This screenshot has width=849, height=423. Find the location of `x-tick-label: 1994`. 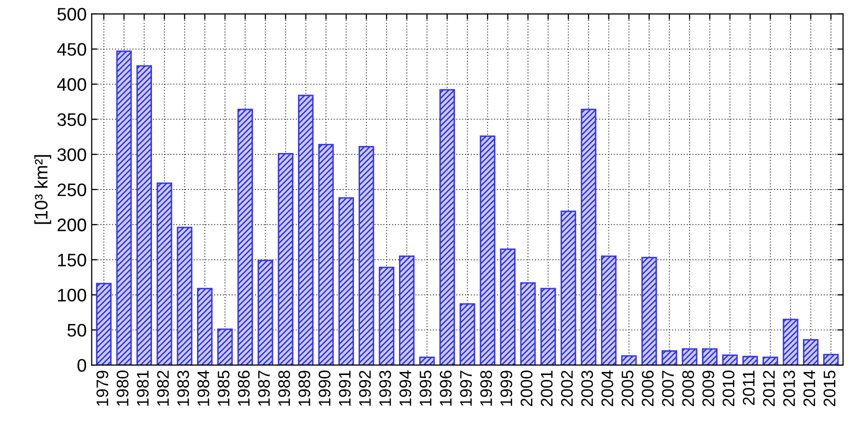

x-tick-label: 1994 is located at coordinates (405, 388).